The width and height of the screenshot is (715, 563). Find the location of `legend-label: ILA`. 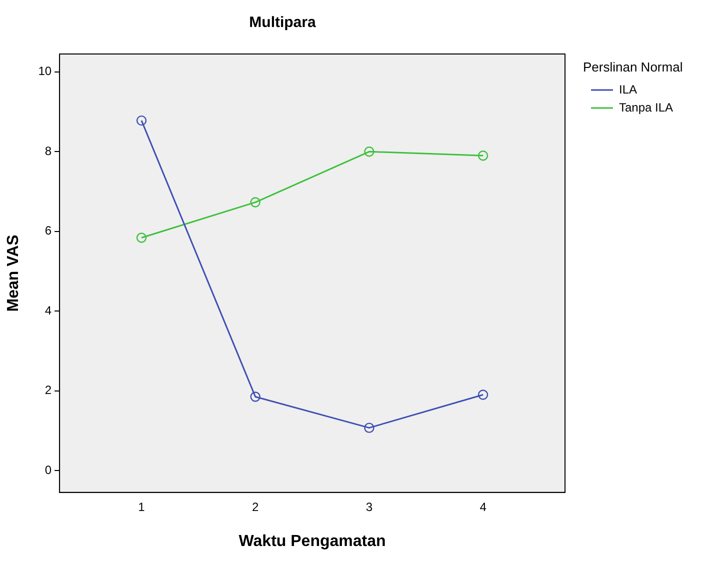

legend-label: ILA is located at coordinates (628, 89).